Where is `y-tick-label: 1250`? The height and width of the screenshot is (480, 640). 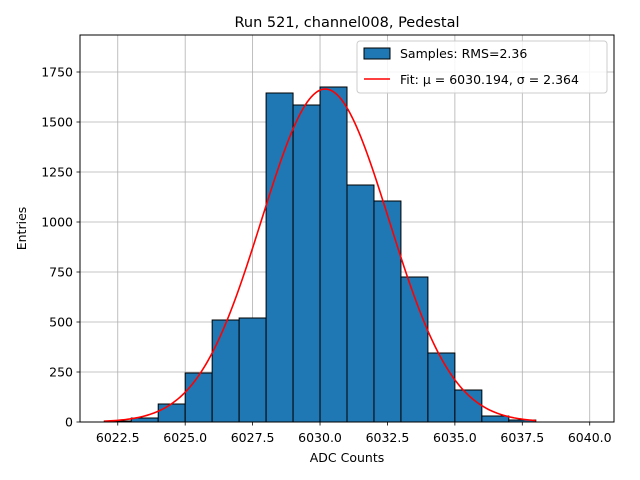 y-tick-label: 1250 is located at coordinates (57, 172).